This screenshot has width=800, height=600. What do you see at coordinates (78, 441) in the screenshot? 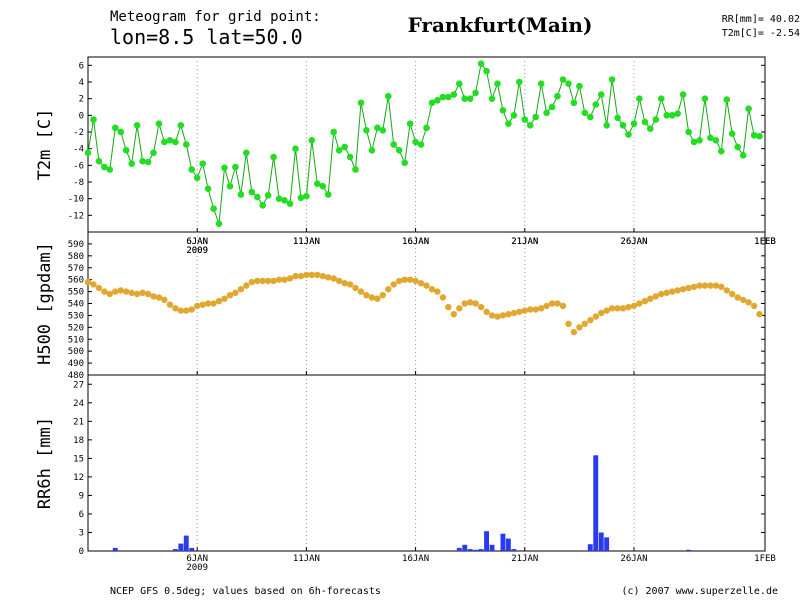
I see `y-tick-label: 18` at bounding box center [78, 441].